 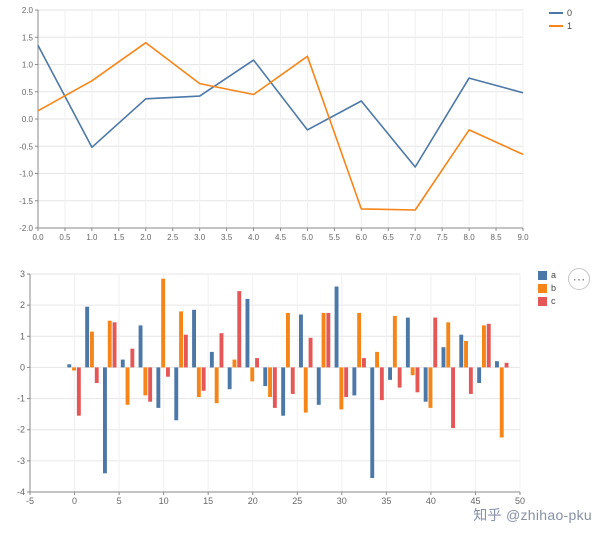 I want to click on legend-item-c: c, so click(x=546, y=301).